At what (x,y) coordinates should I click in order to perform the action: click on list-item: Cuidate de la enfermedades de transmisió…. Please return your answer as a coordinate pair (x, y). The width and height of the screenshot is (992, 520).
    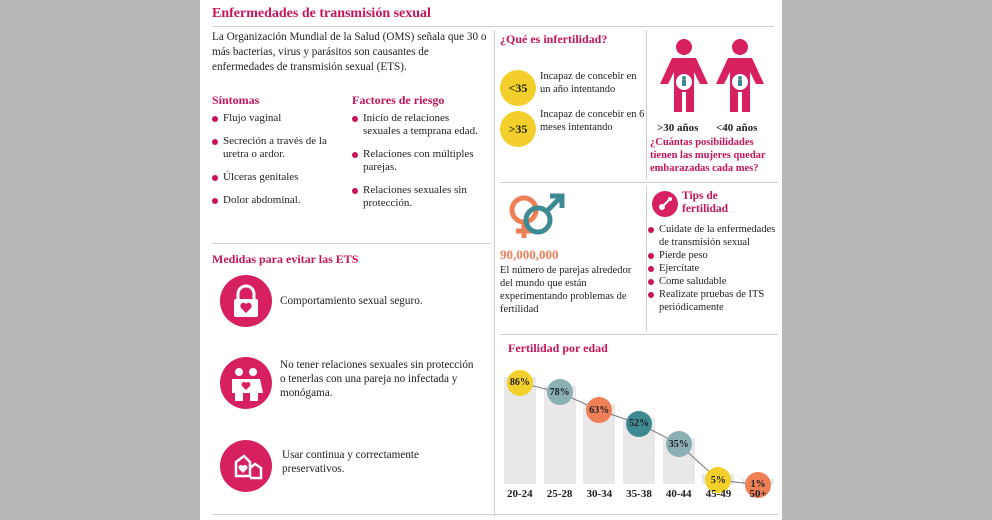
    Looking at the image, I should click on (713, 236).